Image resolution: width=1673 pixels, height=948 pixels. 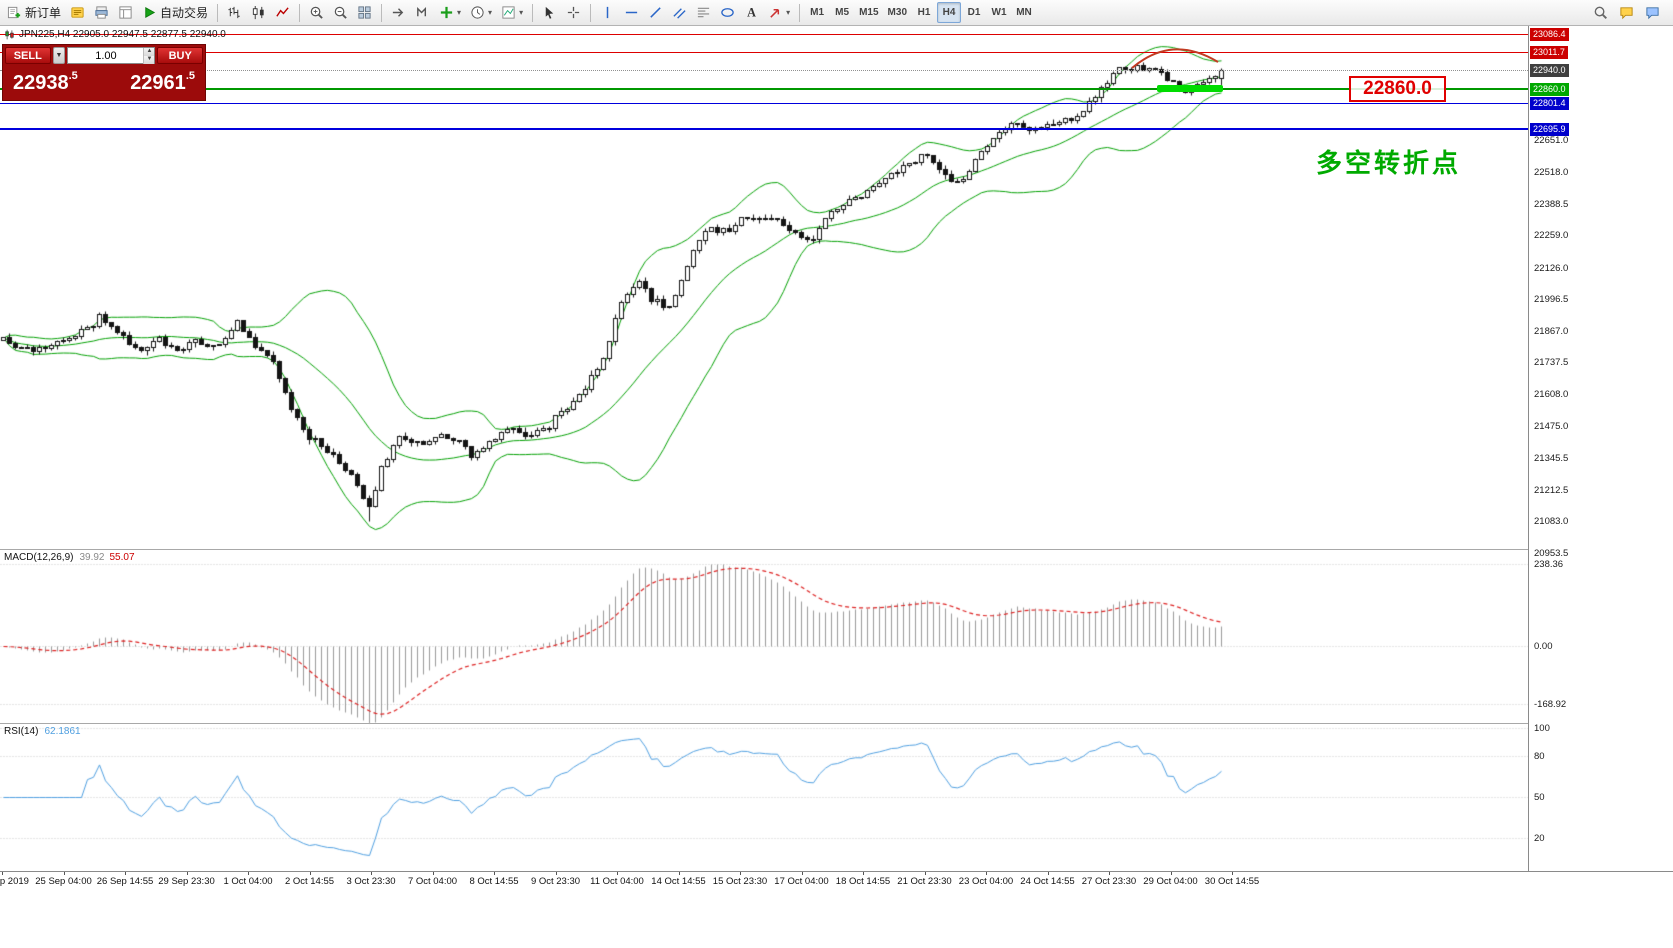 I want to click on toolbar-separator, so click(x=591, y=12).